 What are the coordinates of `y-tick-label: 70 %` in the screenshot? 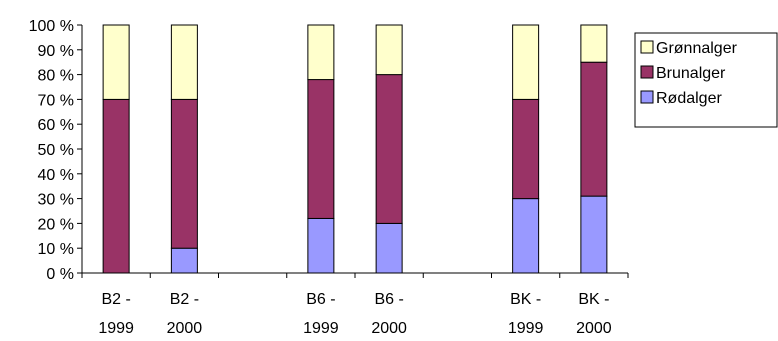 It's located at (56, 100).